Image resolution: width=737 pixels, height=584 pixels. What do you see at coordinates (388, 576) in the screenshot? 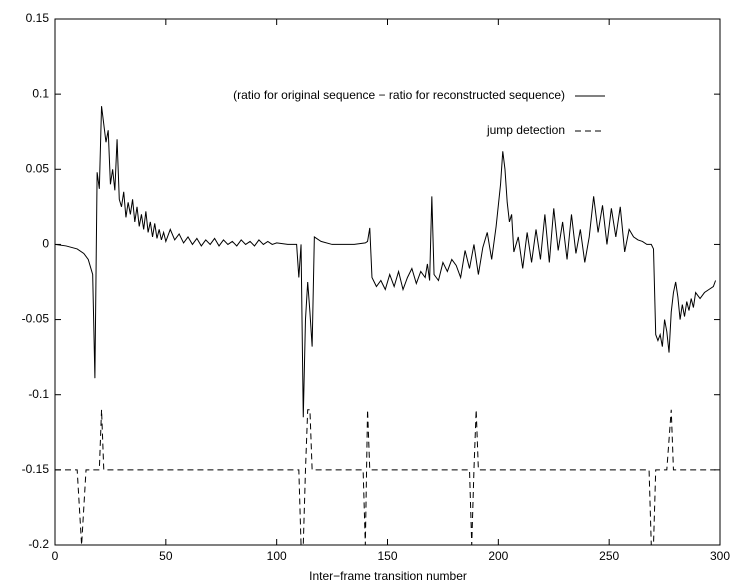
I see `x-axis-label: Inter−frame transition number` at bounding box center [388, 576].